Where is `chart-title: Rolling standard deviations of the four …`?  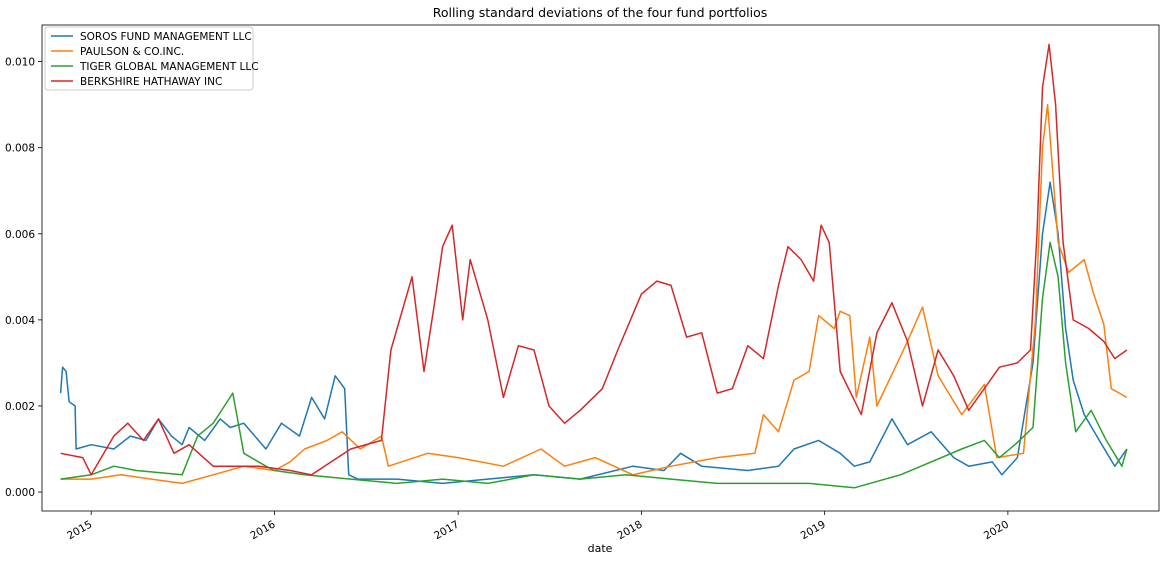 chart-title: Rolling standard deviations of the four … is located at coordinates (600, 12).